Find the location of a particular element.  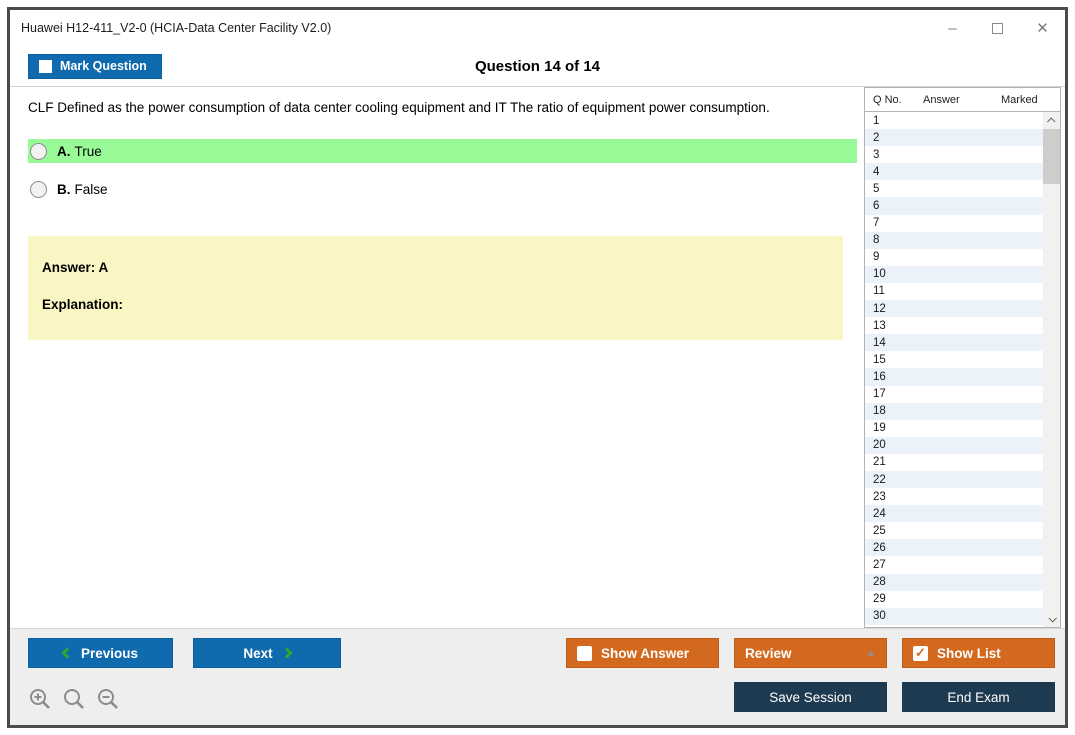

question-list-row: 6 is located at coordinates (954, 206).